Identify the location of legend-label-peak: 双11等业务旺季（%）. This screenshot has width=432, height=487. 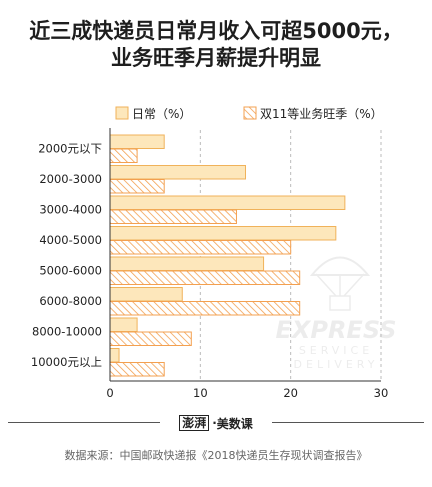
(321, 113).